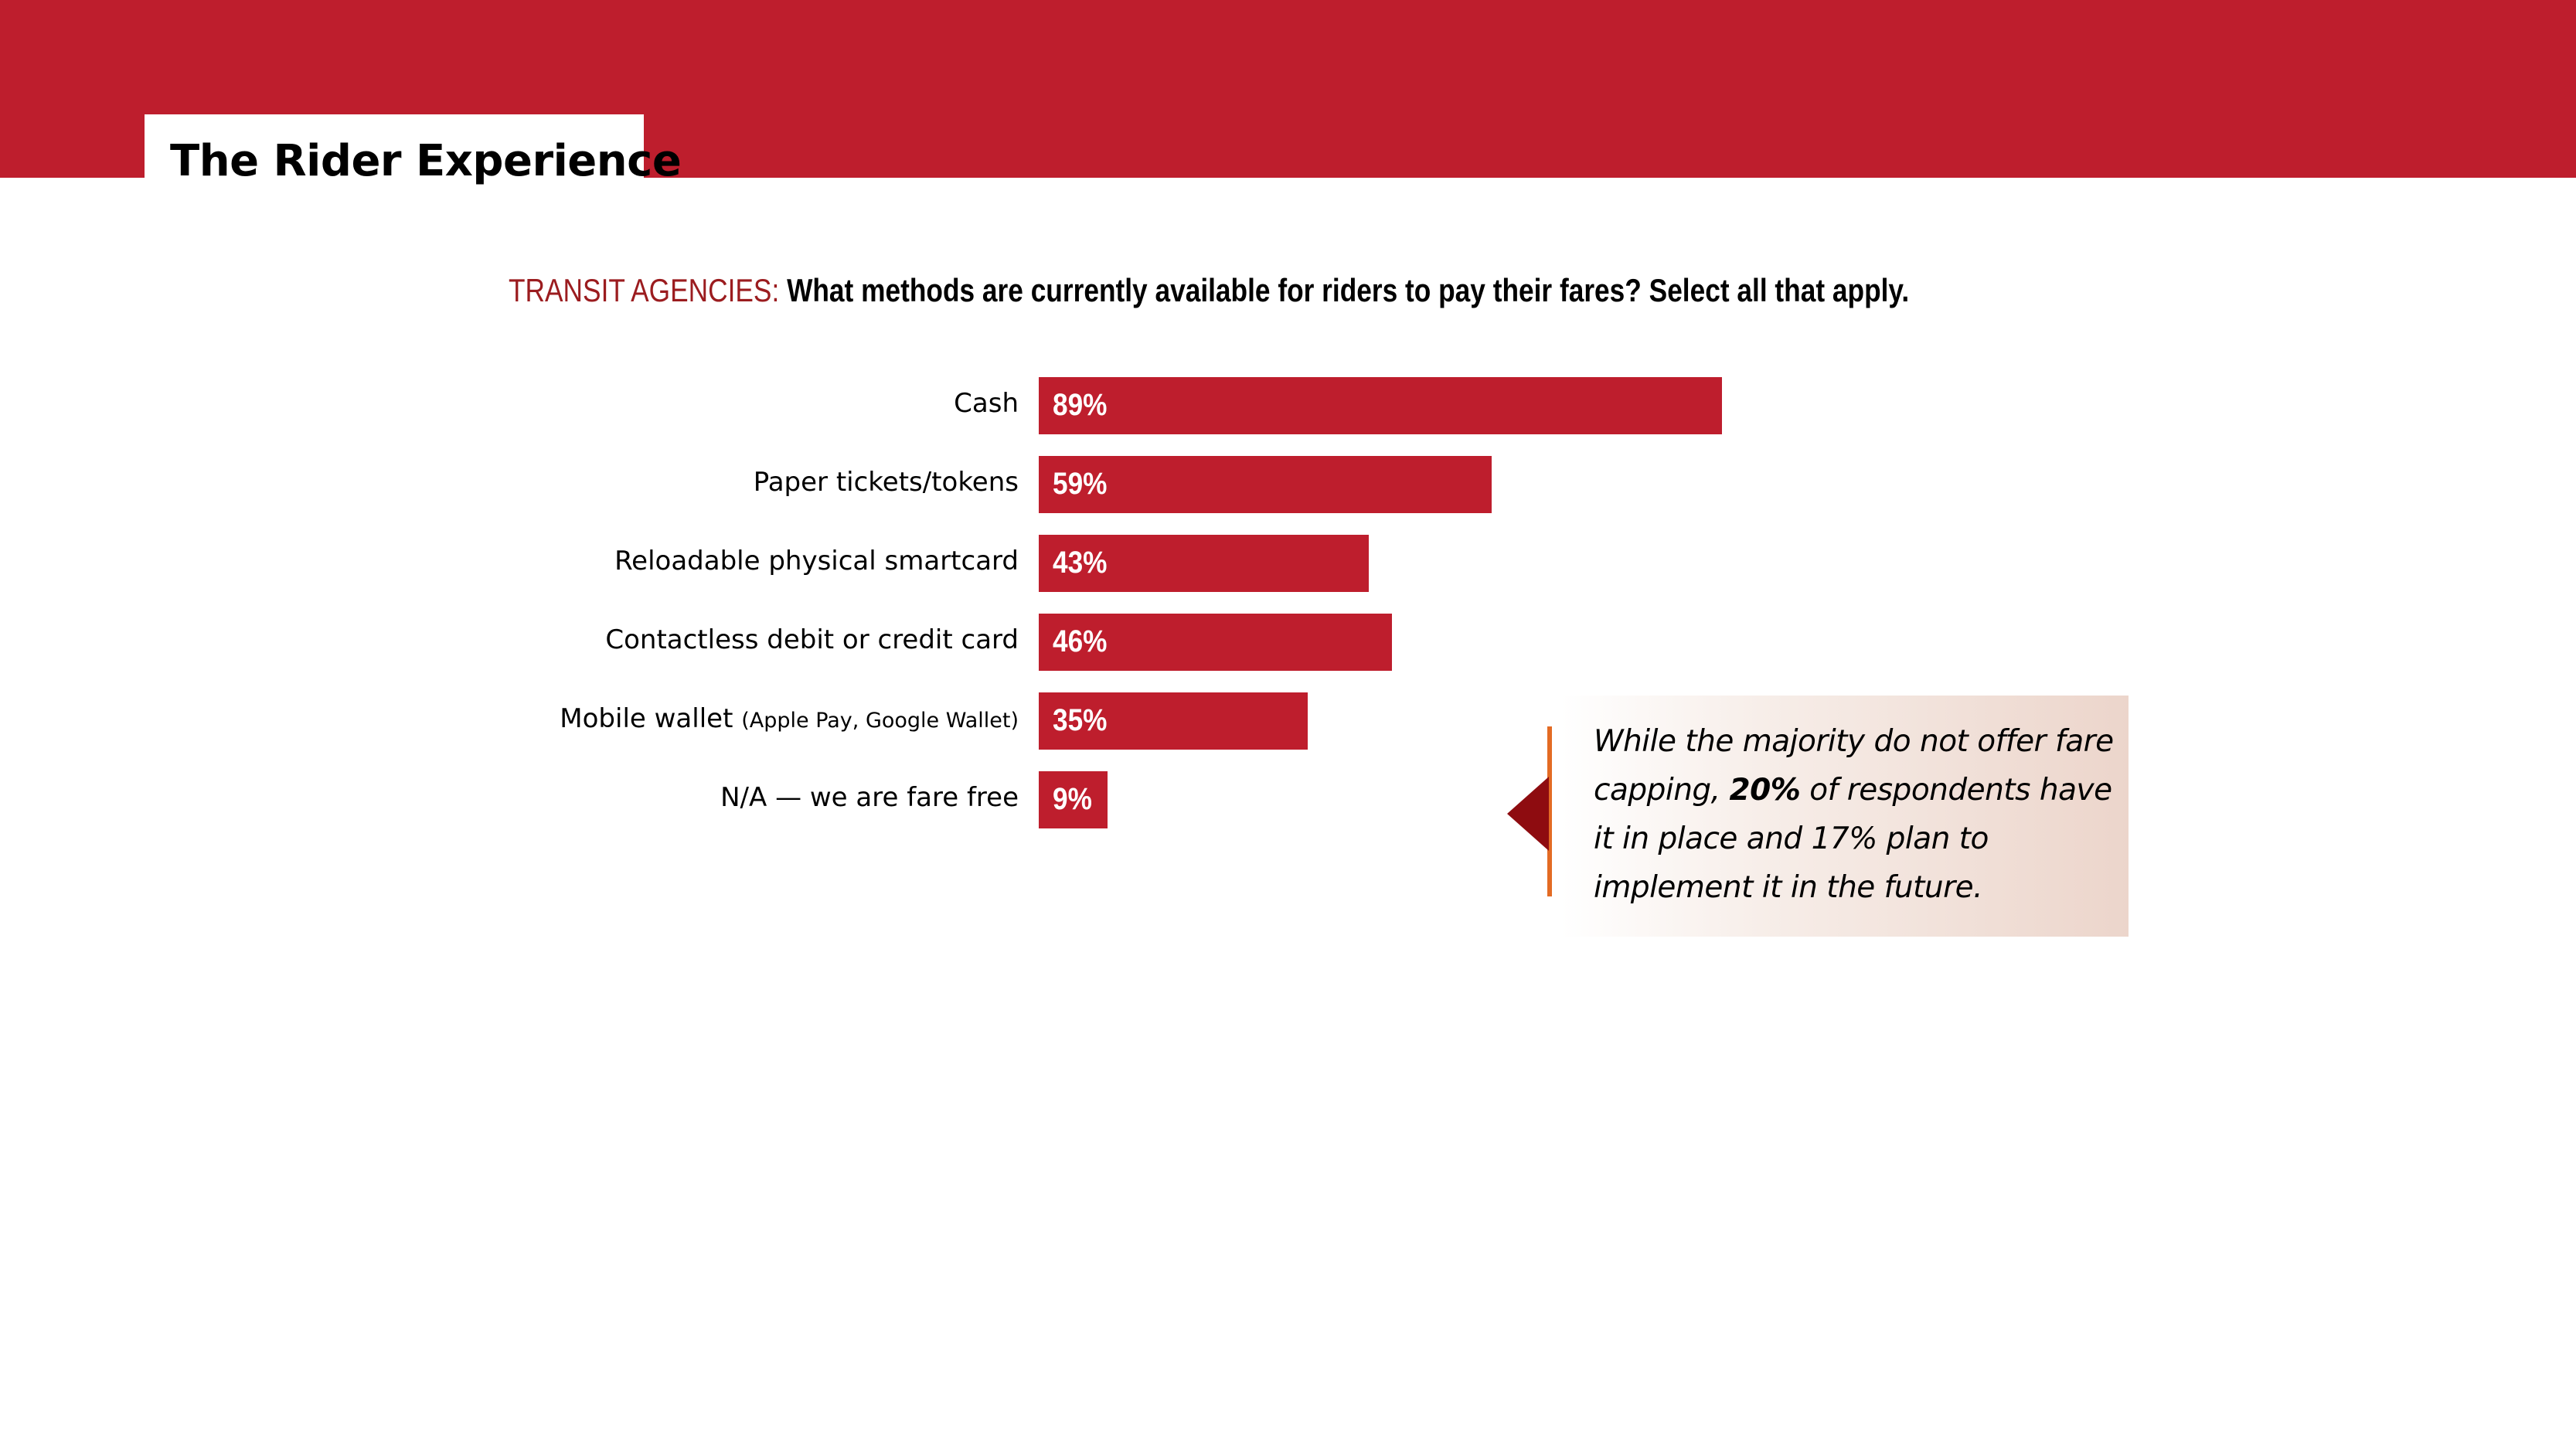  Describe the element at coordinates (1080, 484) in the screenshot. I see `bar-value: 59%` at that location.